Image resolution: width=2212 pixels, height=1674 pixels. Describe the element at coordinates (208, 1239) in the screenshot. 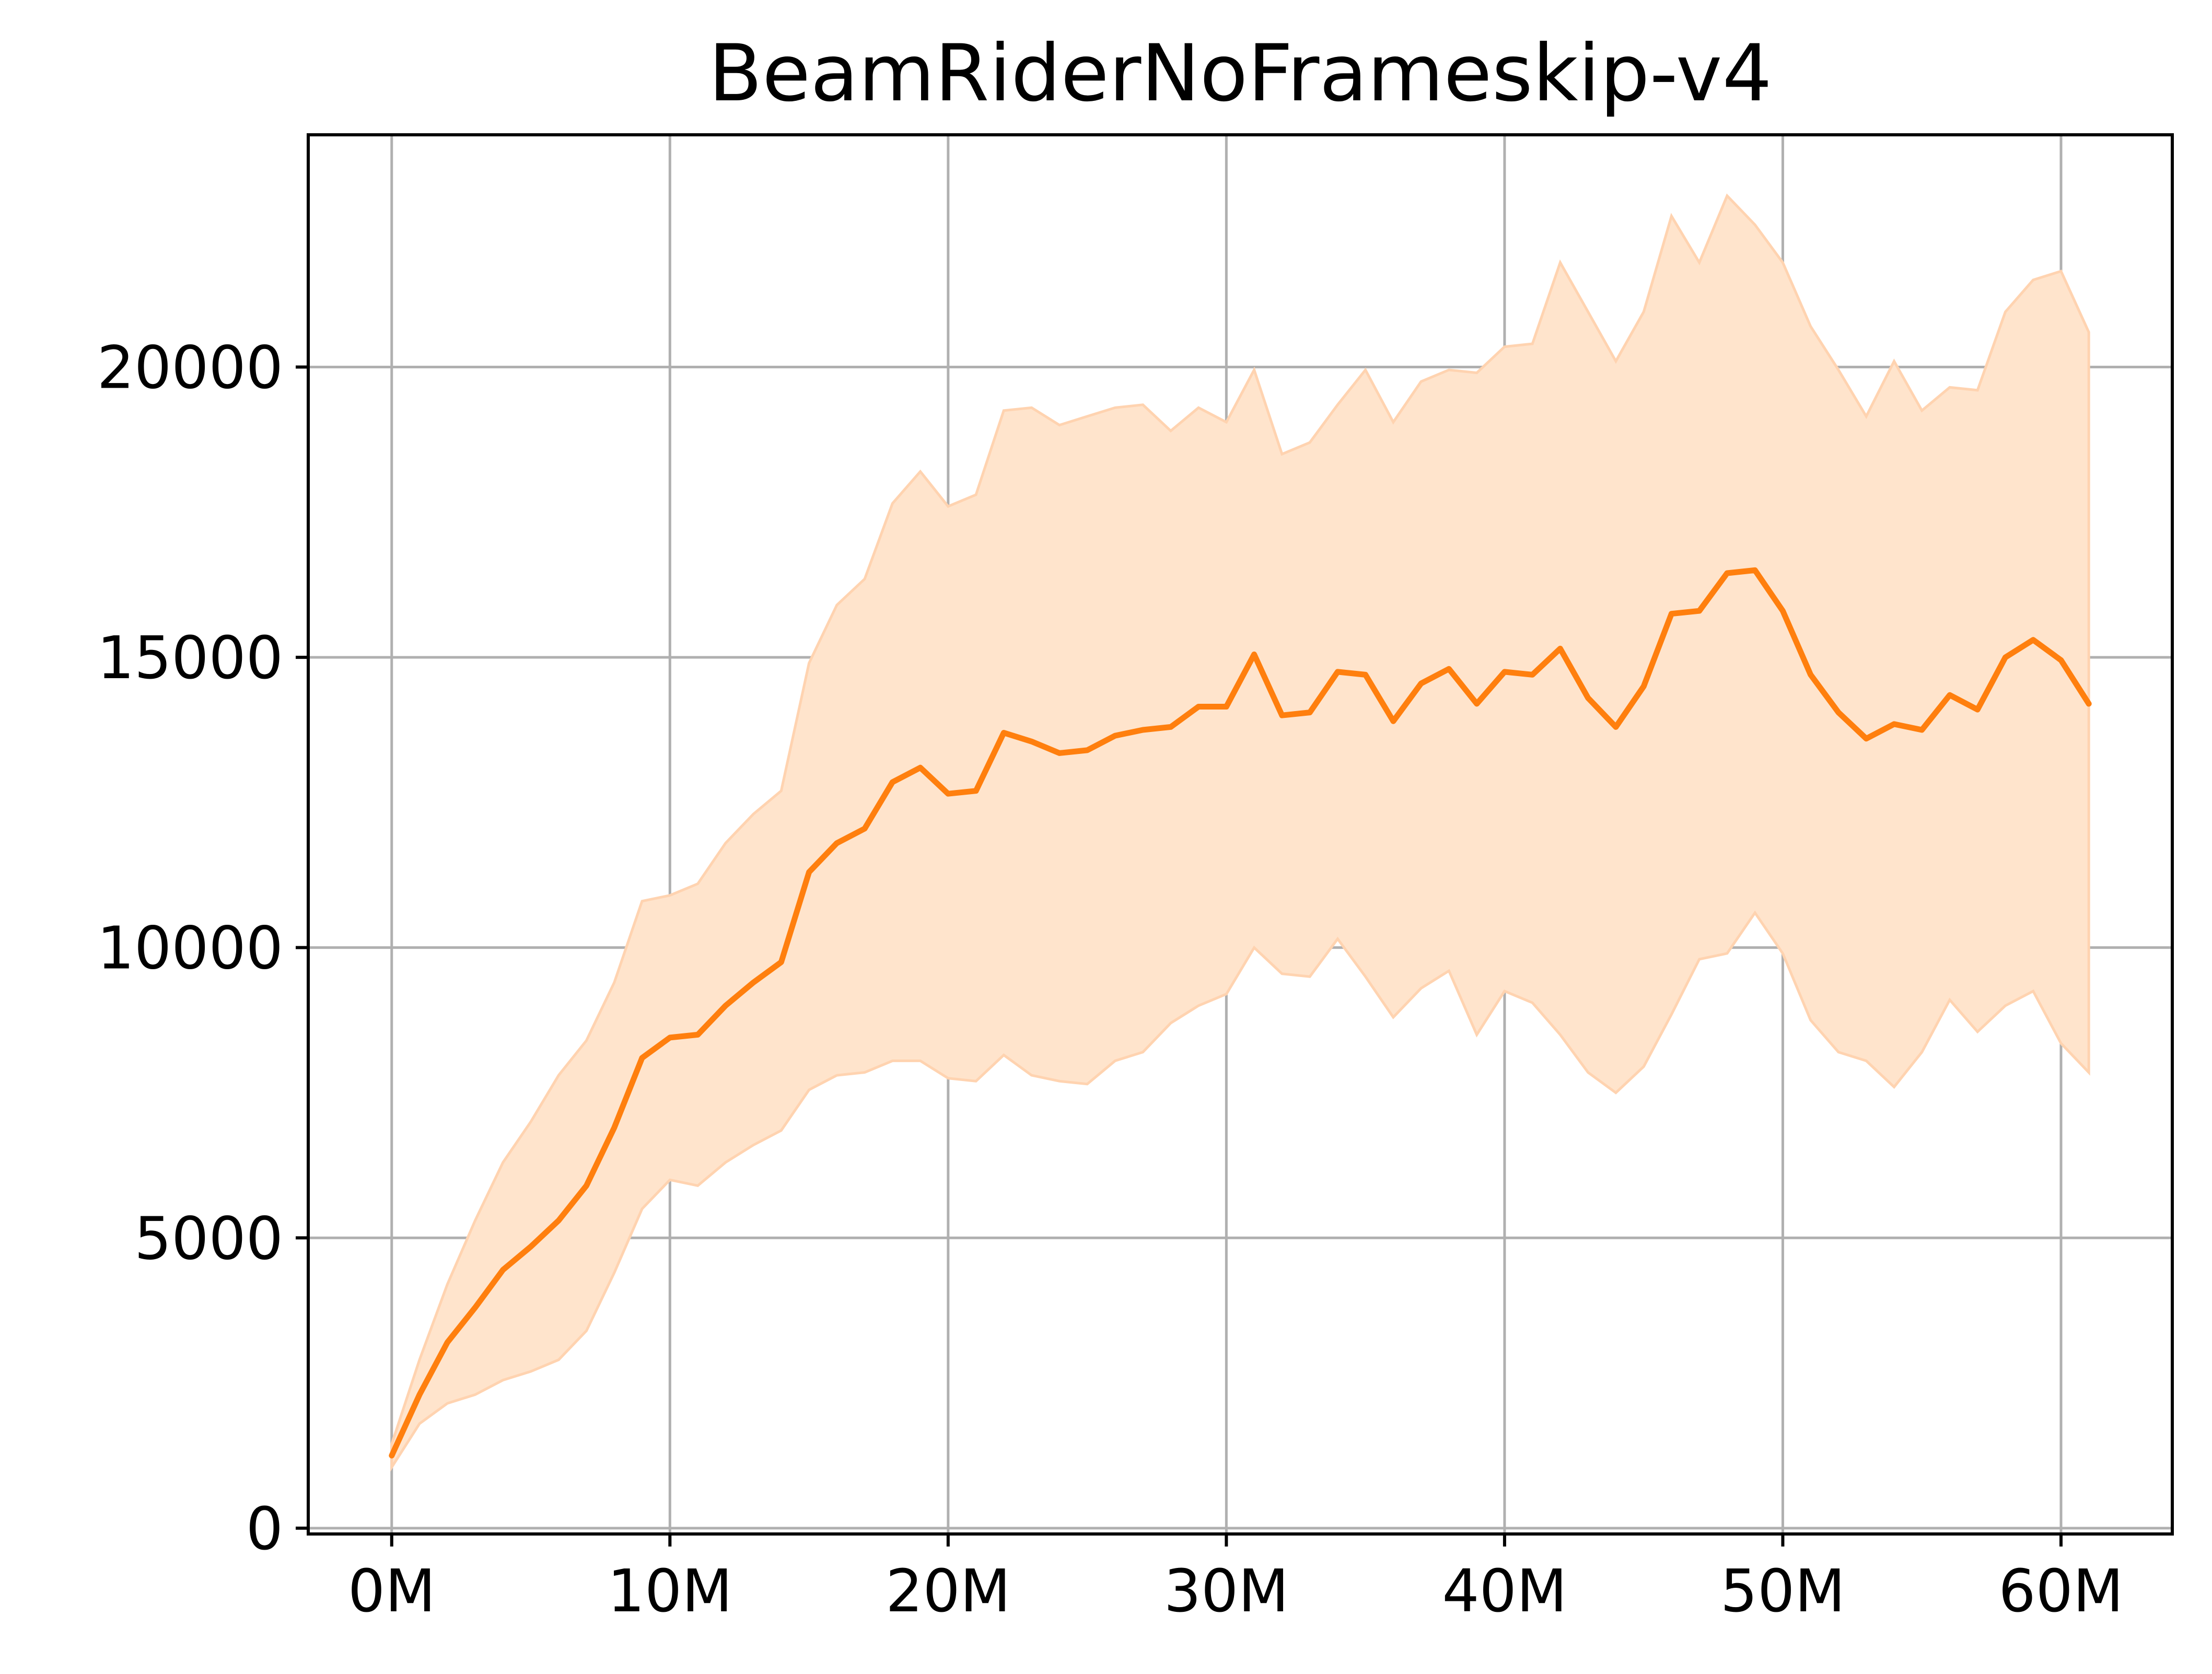

I see `y-tick-label: 5000` at that location.